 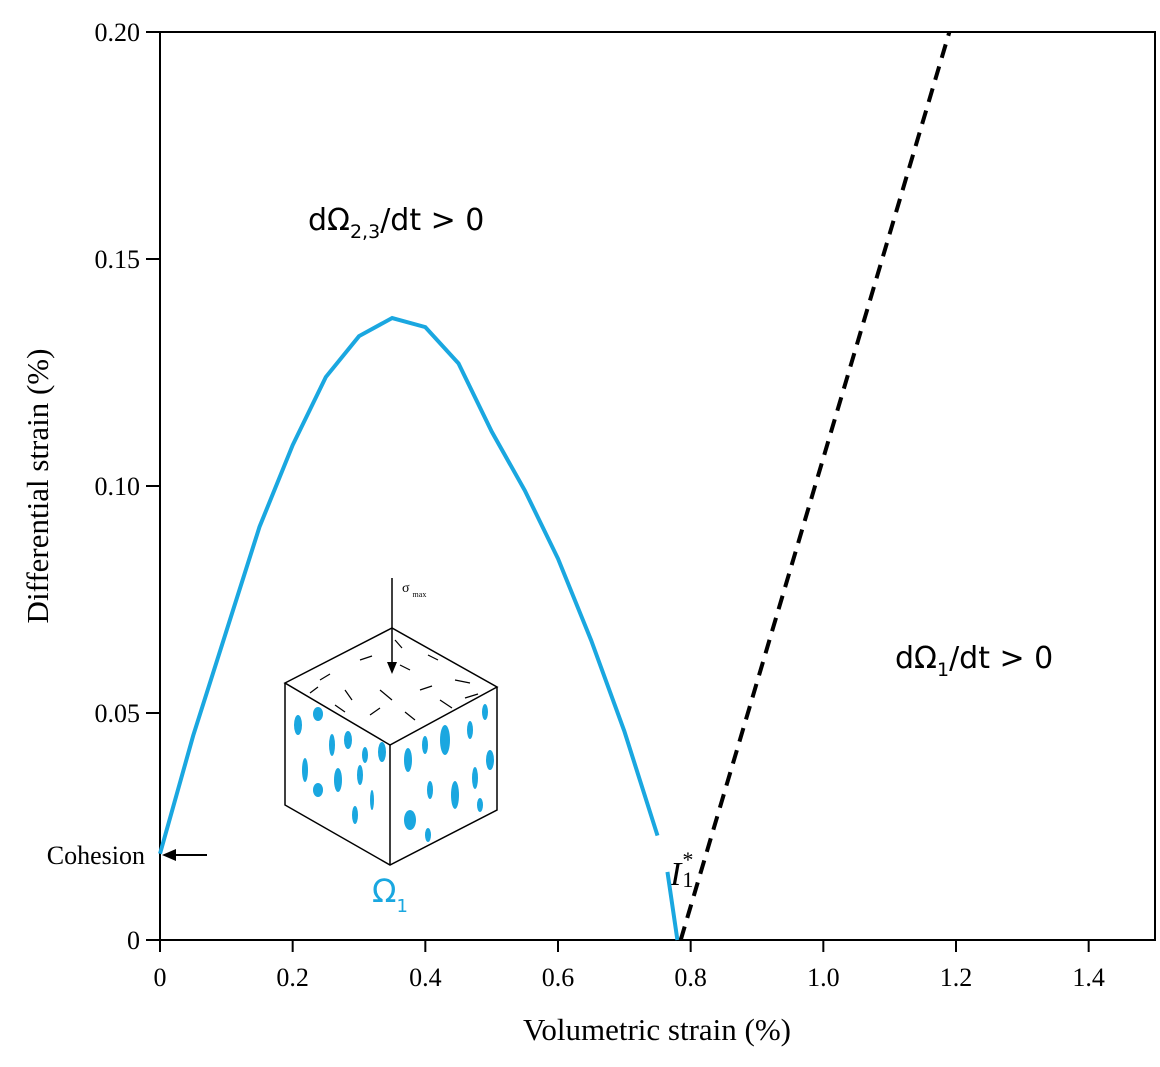 I want to click on load-subscript: max, so click(x=420, y=594).